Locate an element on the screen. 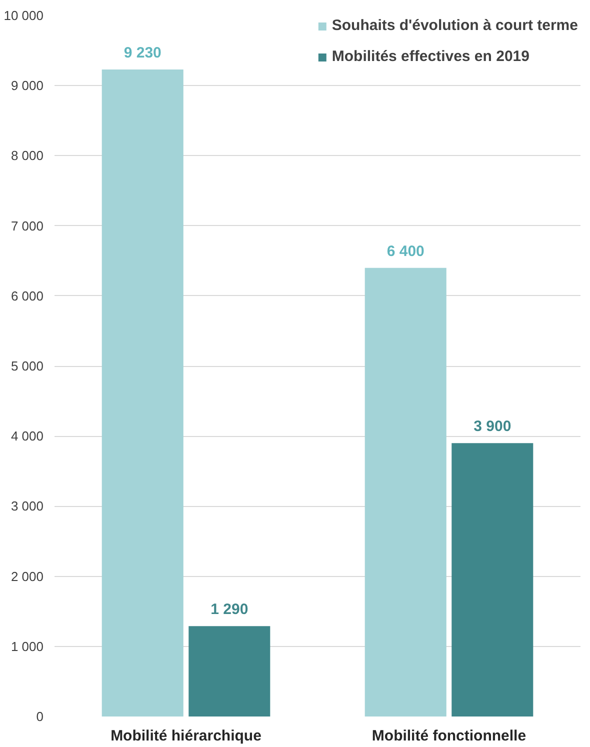 This screenshot has width=590, height=747. y-tick-label: 8 000 is located at coordinates (27, 156).